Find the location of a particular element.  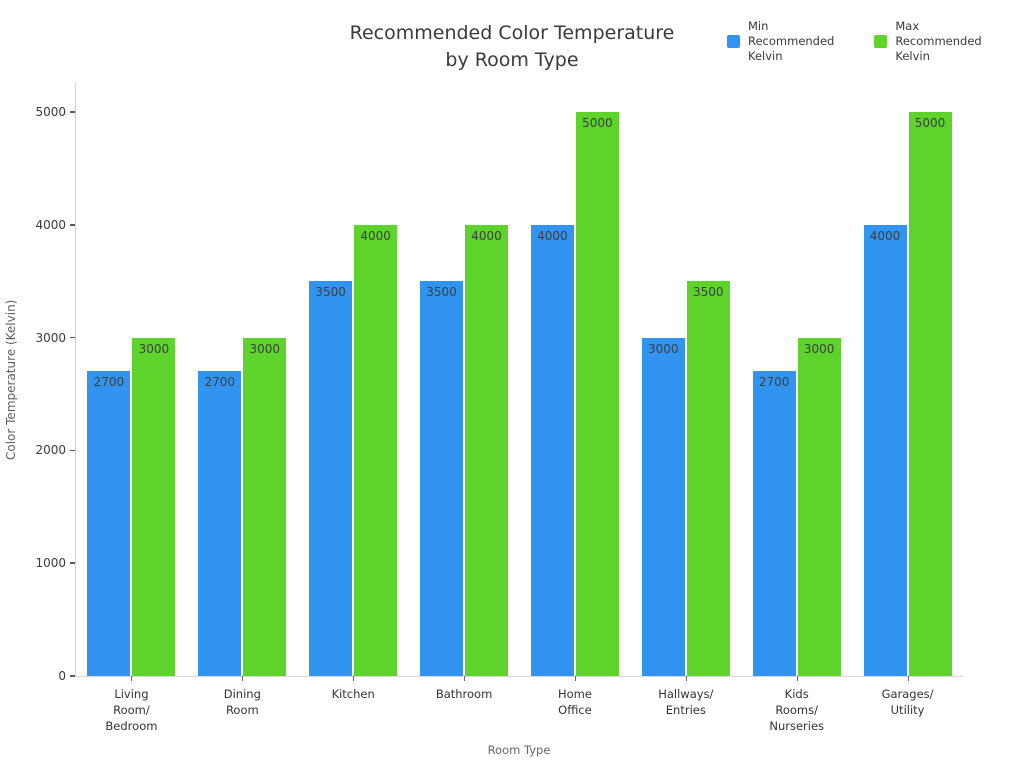

x-category-label: Hallways/ Entries is located at coordinates (686, 702).